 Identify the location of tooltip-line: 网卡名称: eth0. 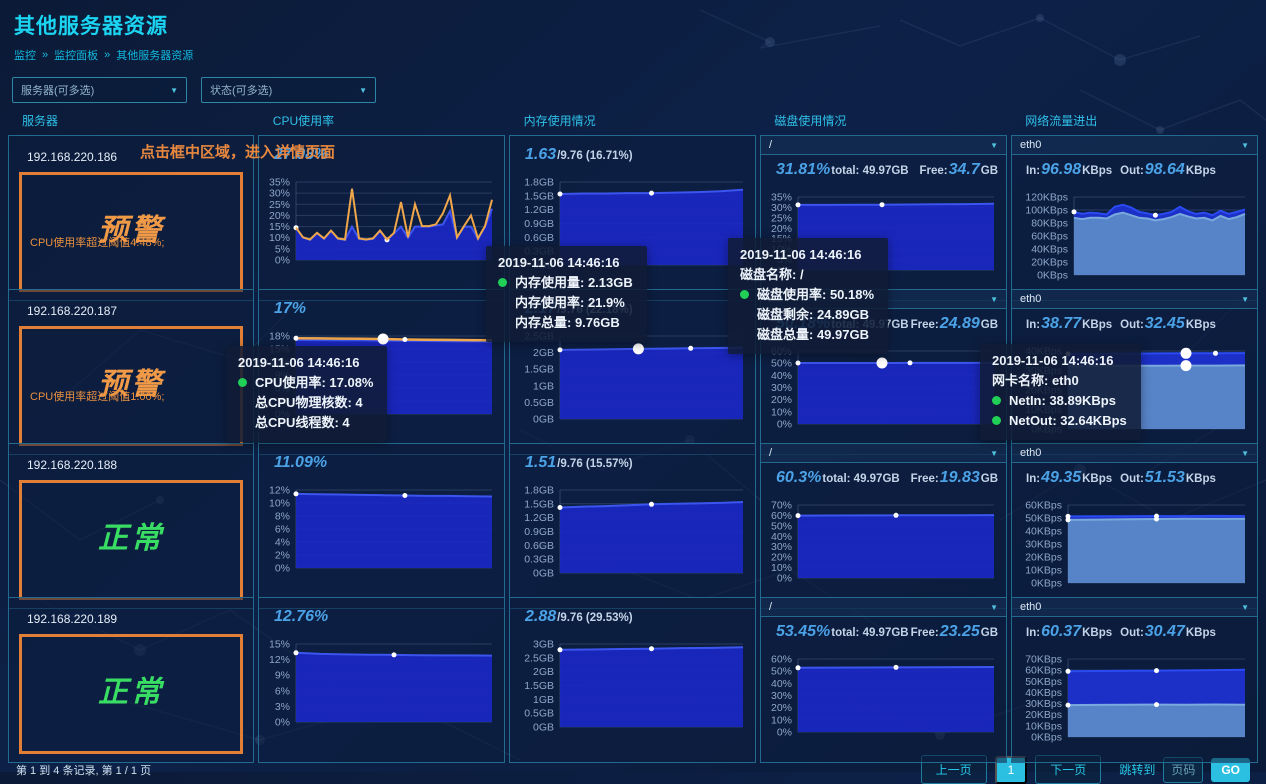
(1035, 380).